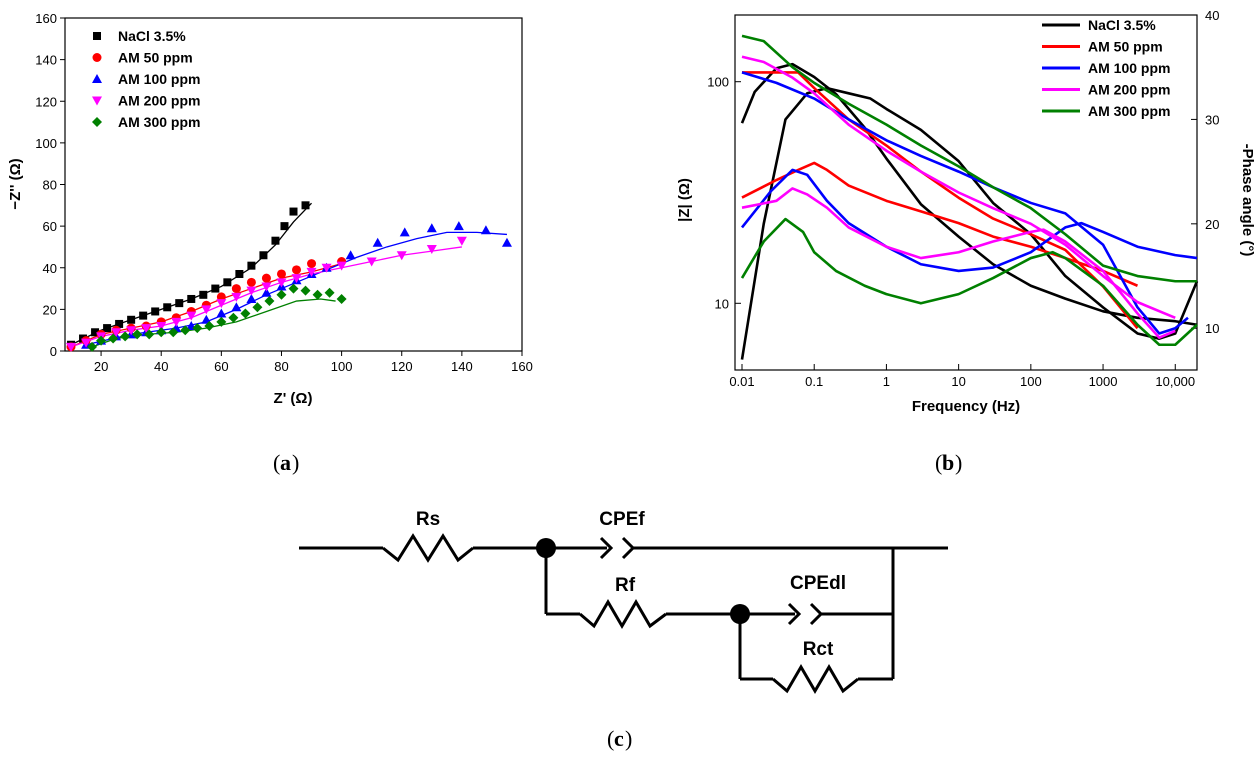 The height and width of the screenshot is (761, 1258). I want to click on bode-y-tick-label: 10, so click(722, 303).